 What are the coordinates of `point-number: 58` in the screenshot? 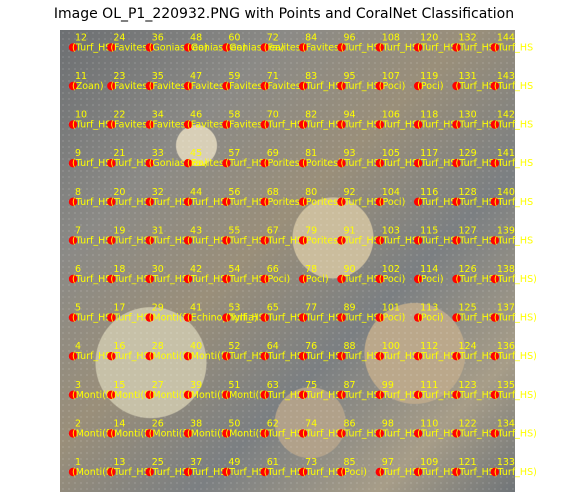 It's located at (234, 115).